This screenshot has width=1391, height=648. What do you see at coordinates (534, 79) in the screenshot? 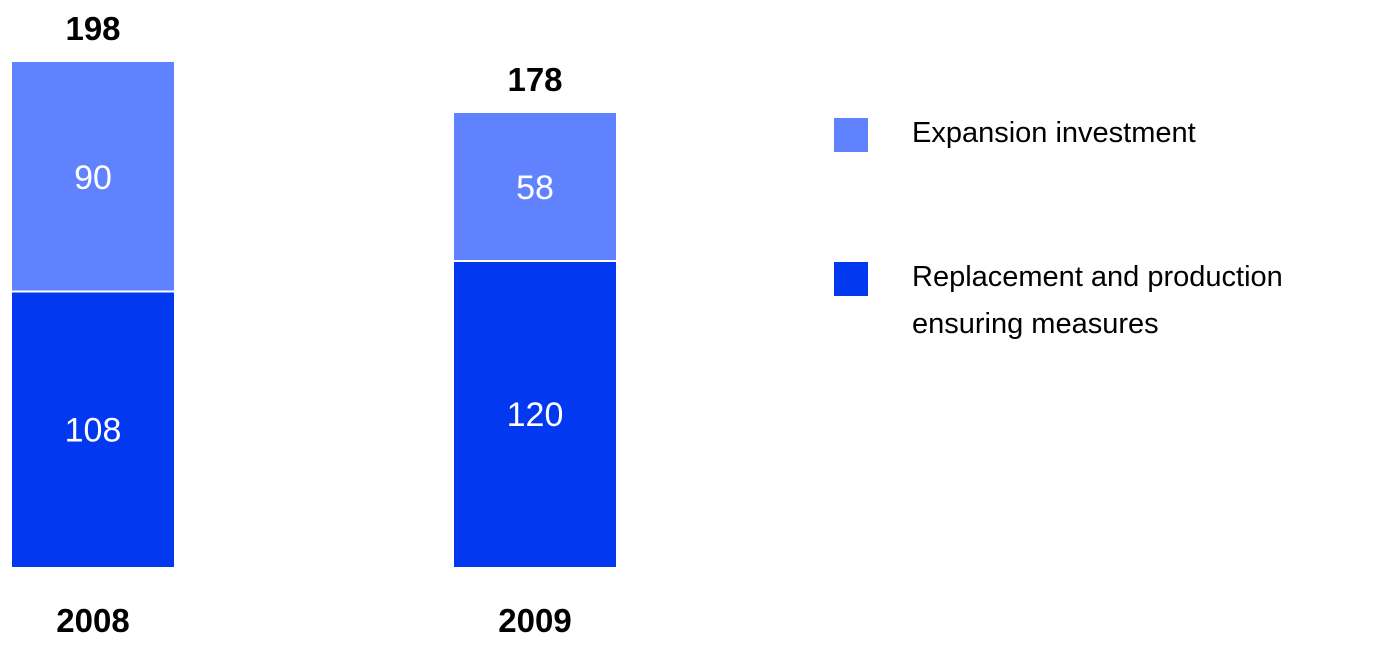
I see `bar-total-label-2009: 178` at bounding box center [534, 79].